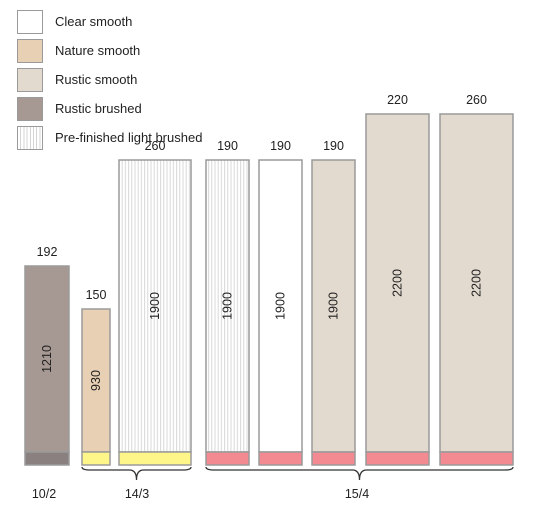  I want to click on plank: 260 1900, so click(155, 302).